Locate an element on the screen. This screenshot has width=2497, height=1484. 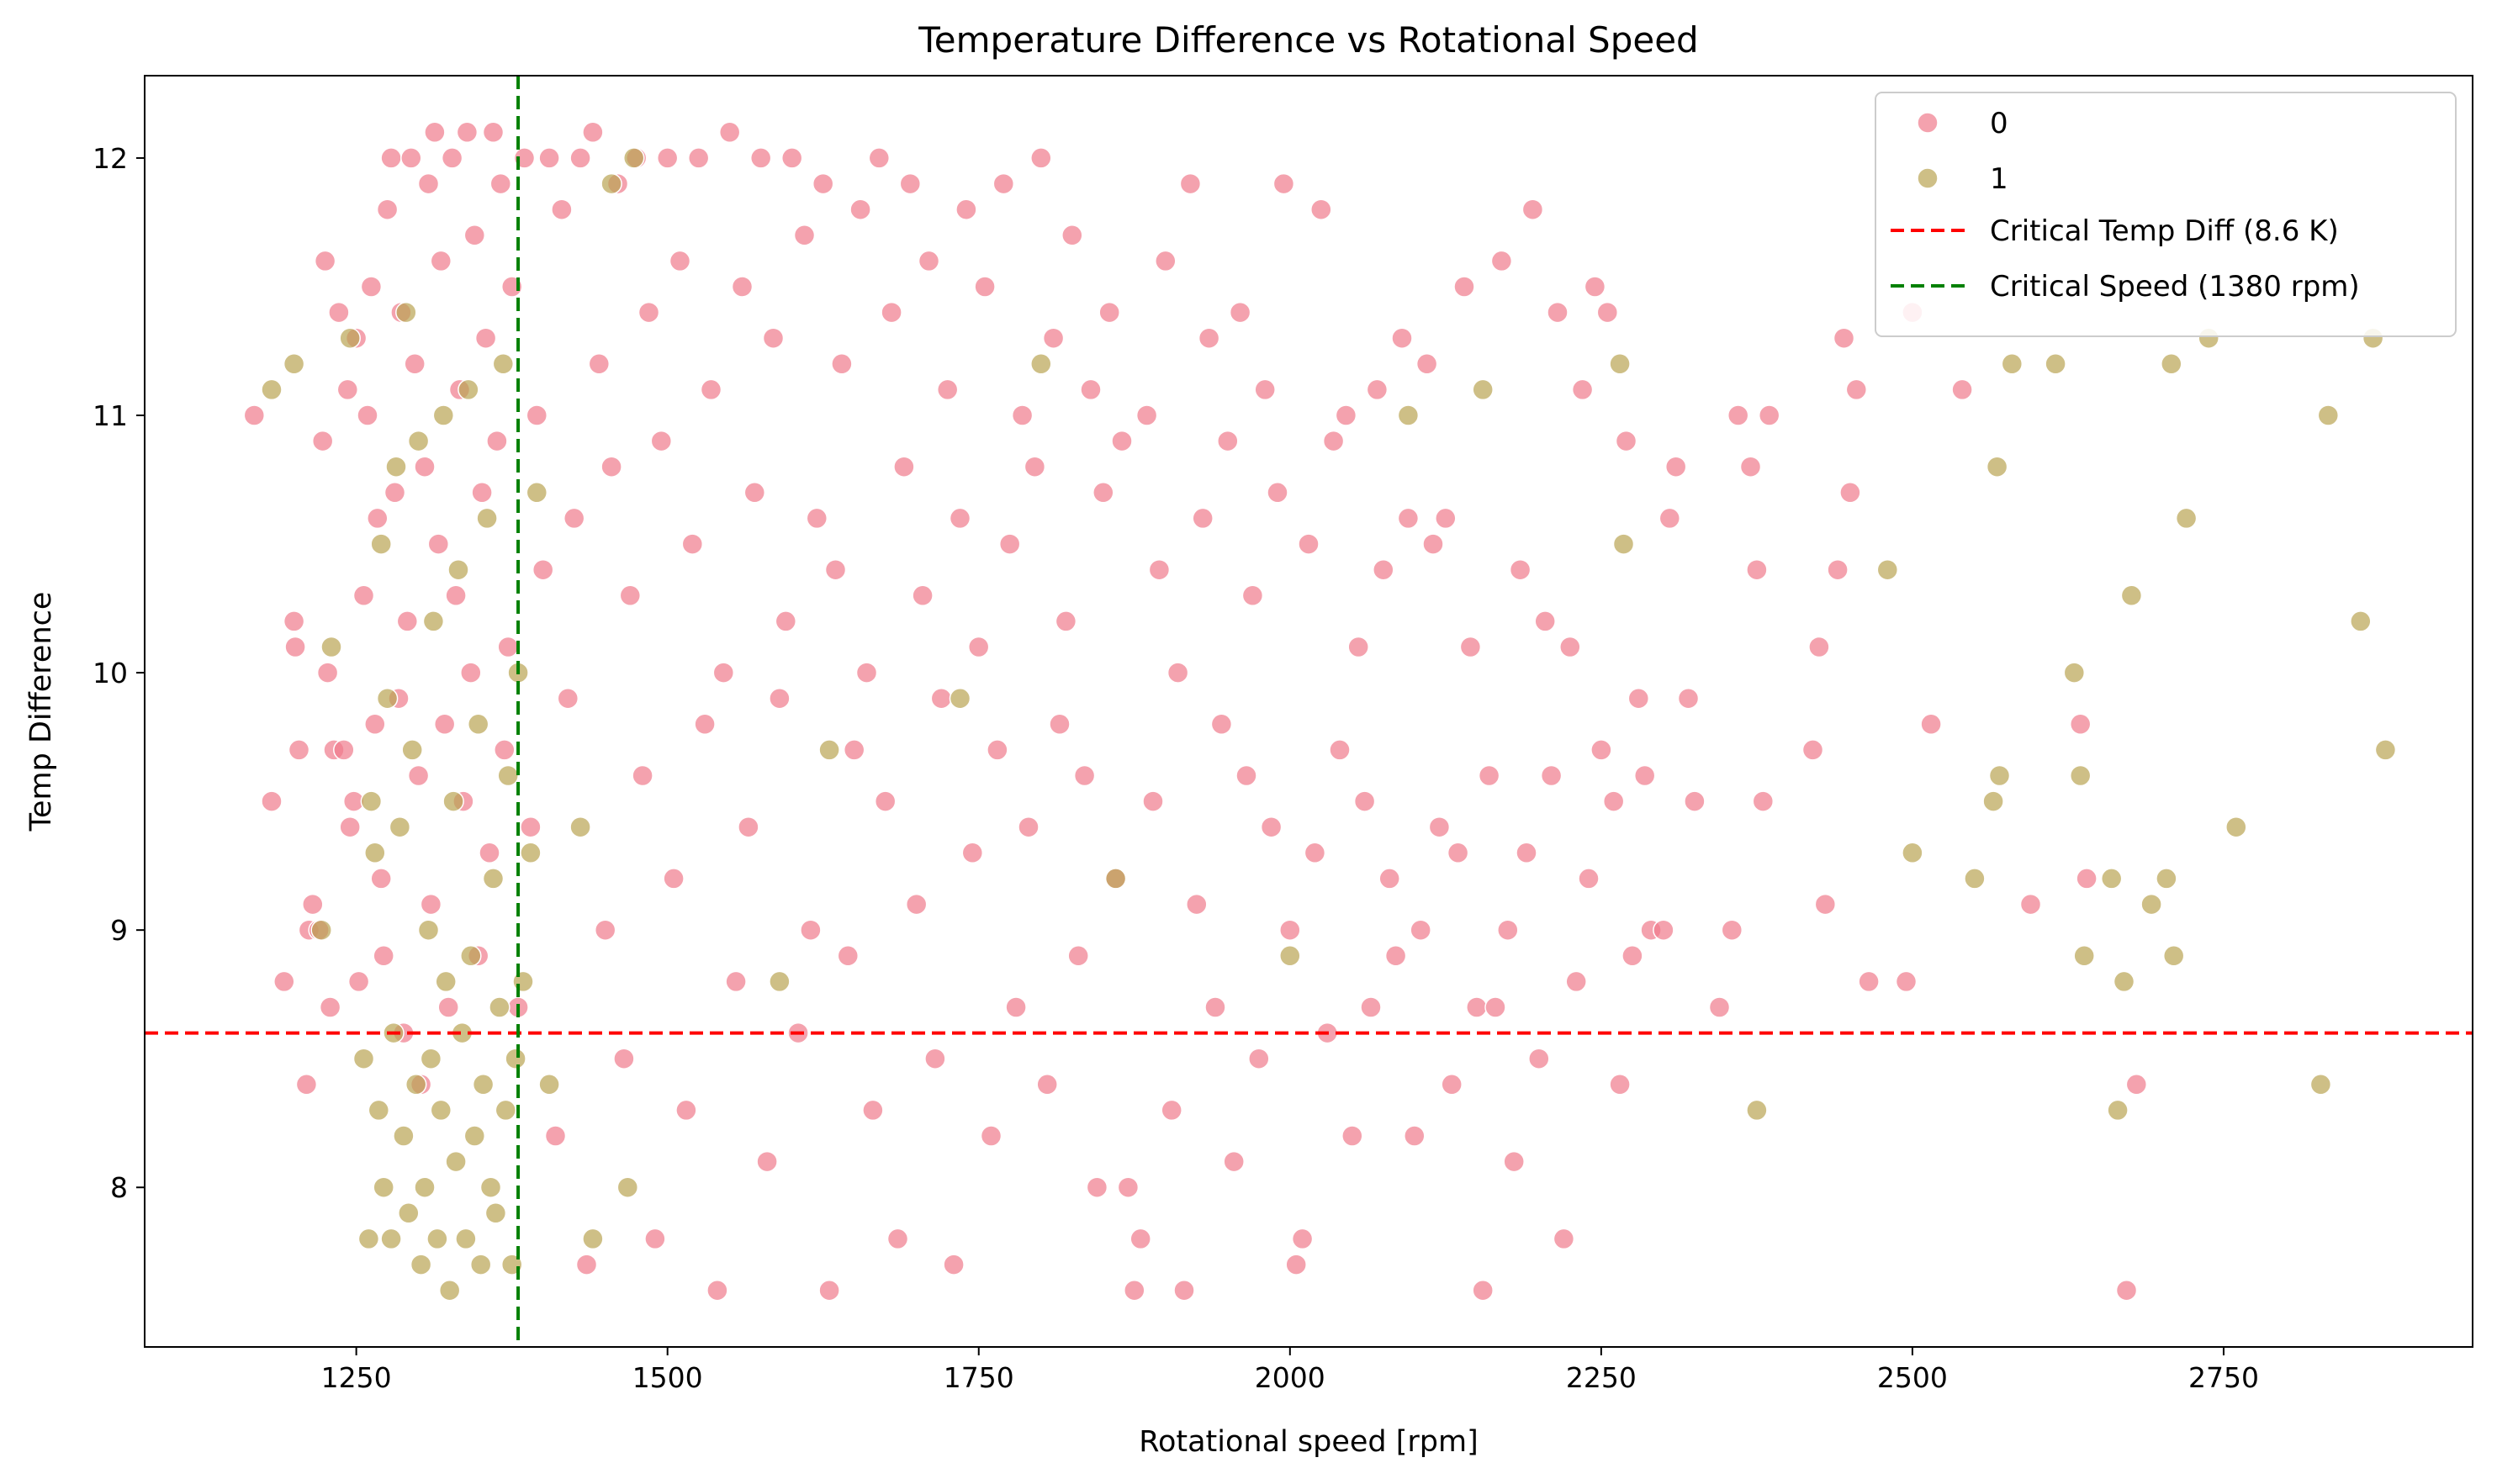
legend-label-3: Critical Speed (1380 rpm) is located at coordinates (2175, 287).